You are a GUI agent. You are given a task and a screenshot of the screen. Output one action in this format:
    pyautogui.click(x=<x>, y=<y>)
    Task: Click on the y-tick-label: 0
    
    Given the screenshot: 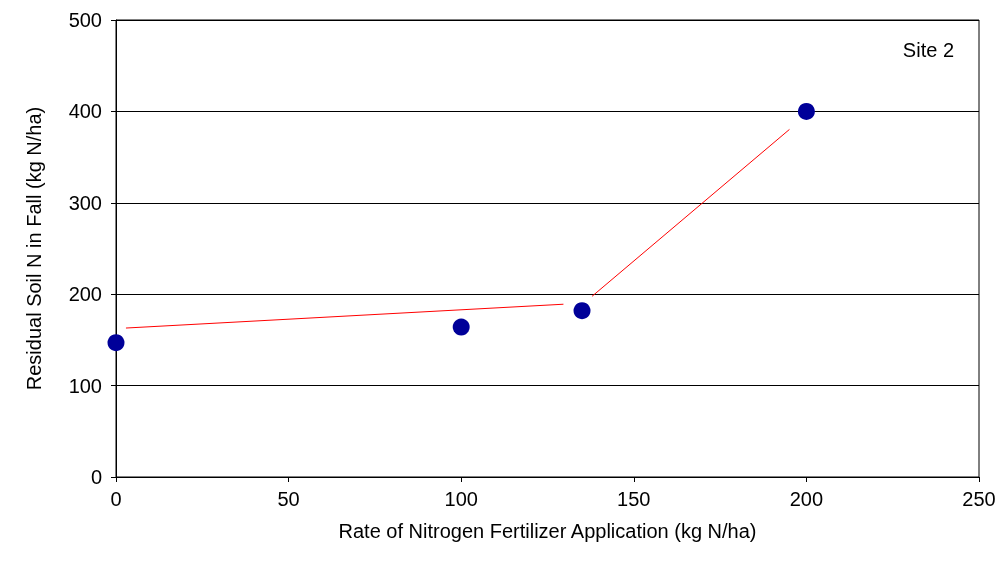 What is the action you would take?
    pyautogui.click(x=96, y=477)
    